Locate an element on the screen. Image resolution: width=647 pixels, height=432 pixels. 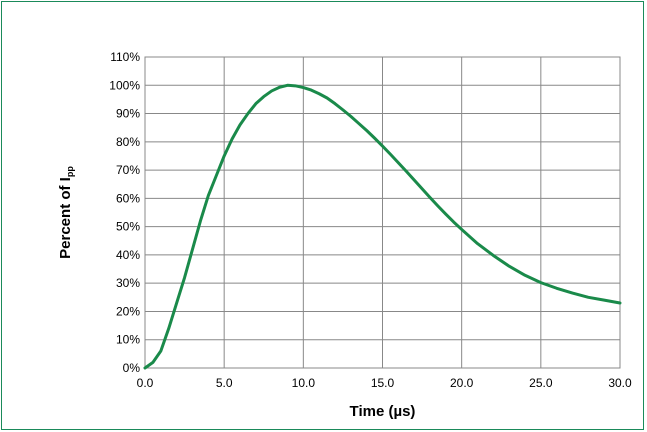
x-tick-label: 5.0 is located at coordinates (224, 383).